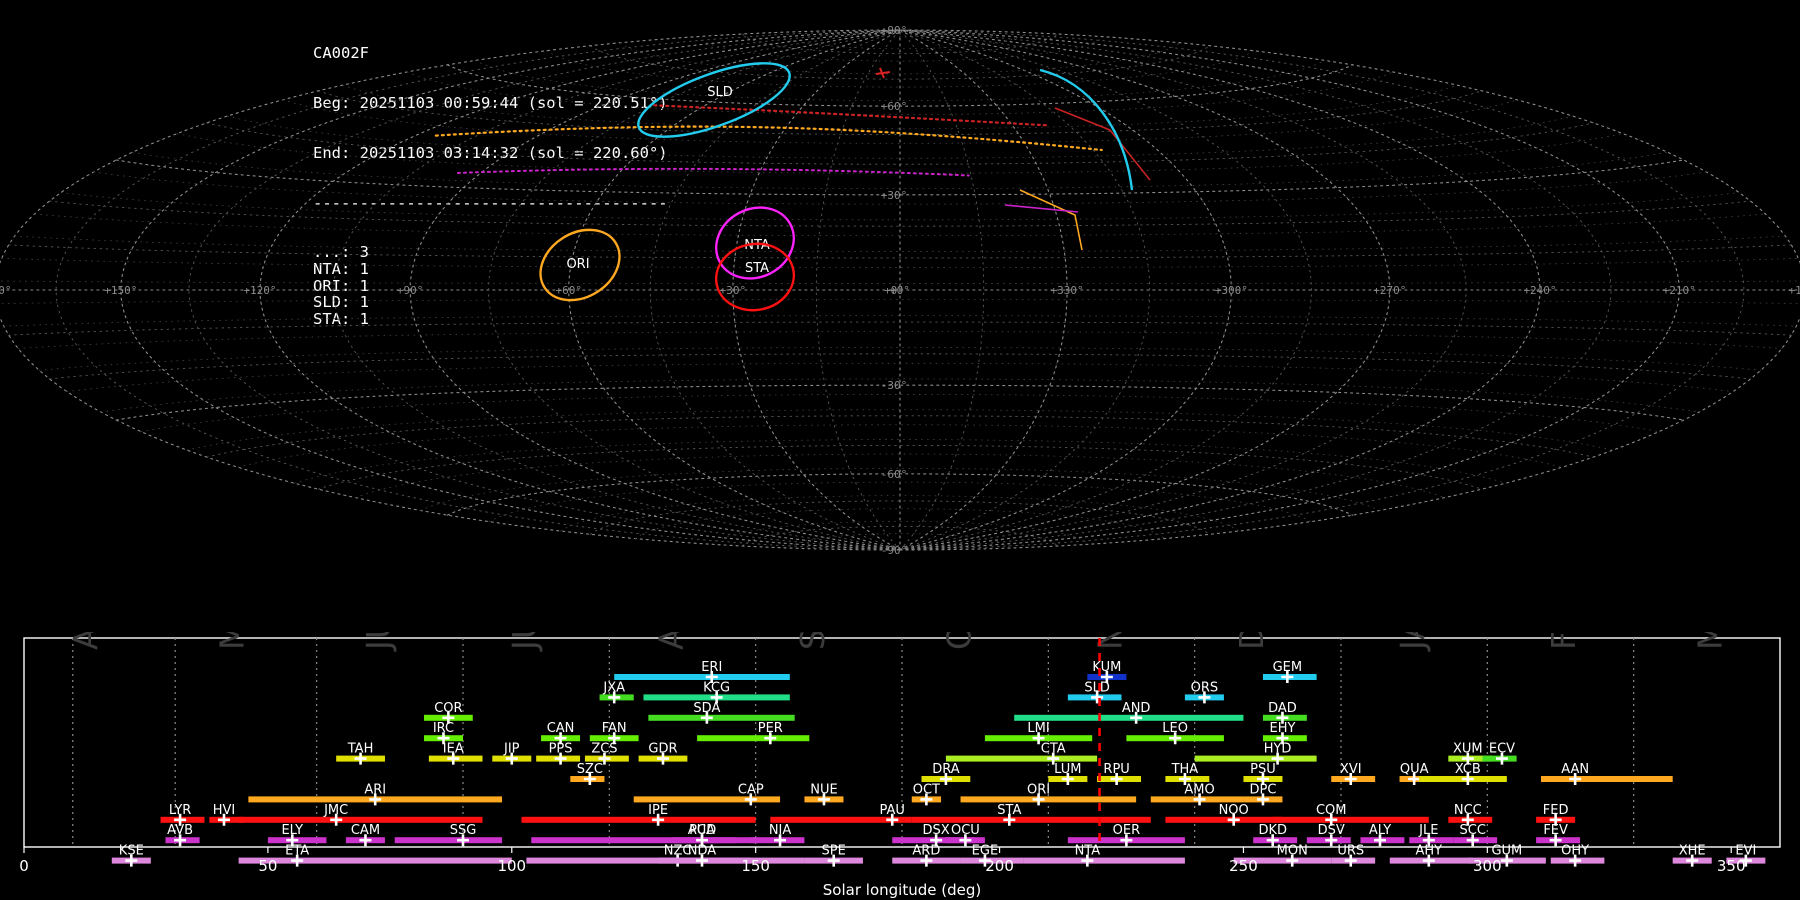  What do you see at coordinates (360, 749) in the screenshot?
I see `shower-bar-label: TAH` at bounding box center [360, 749].